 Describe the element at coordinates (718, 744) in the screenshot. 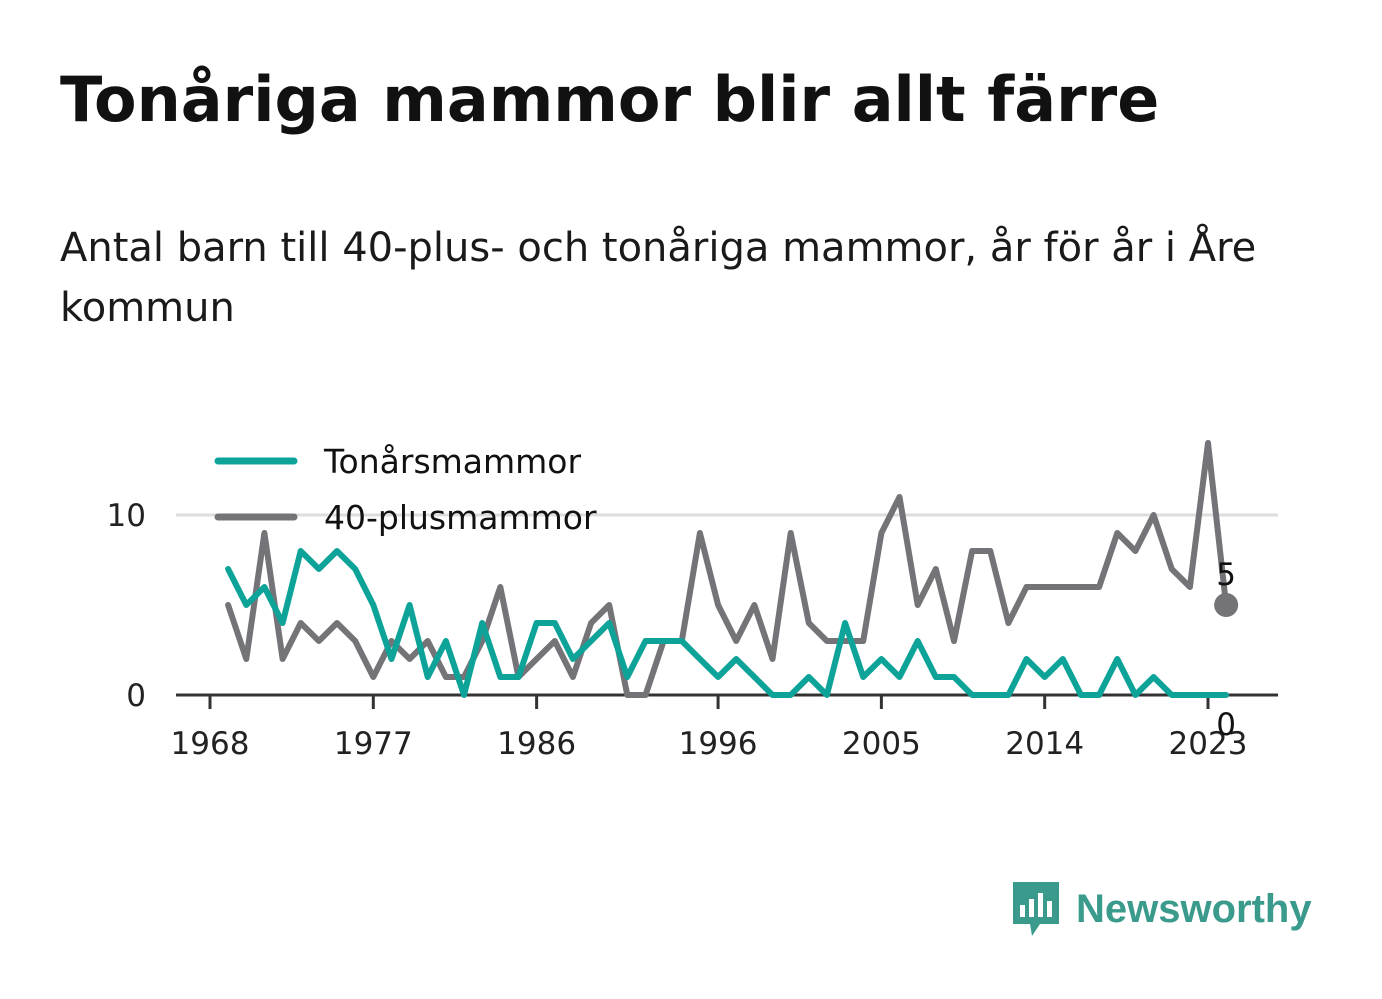

I see `x-tick-label: 1996` at that location.